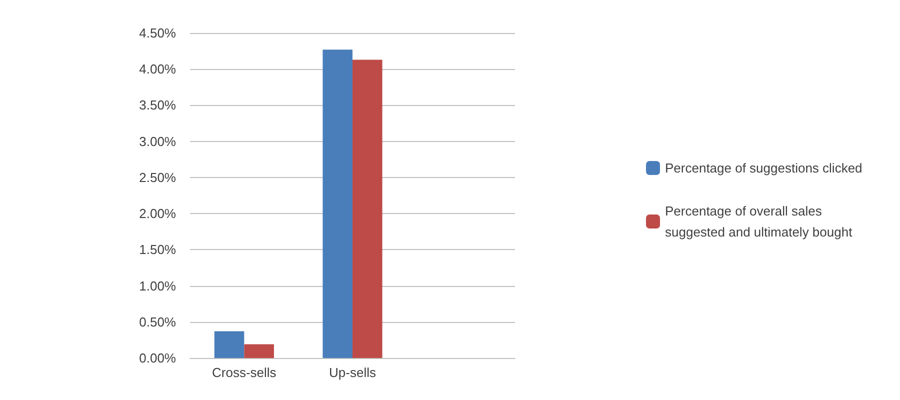 This screenshot has height=400, width=900. Describe the element at coordinates (157, 177) in the screenshot. I see `y-tick-label: 2.50%` at that location.